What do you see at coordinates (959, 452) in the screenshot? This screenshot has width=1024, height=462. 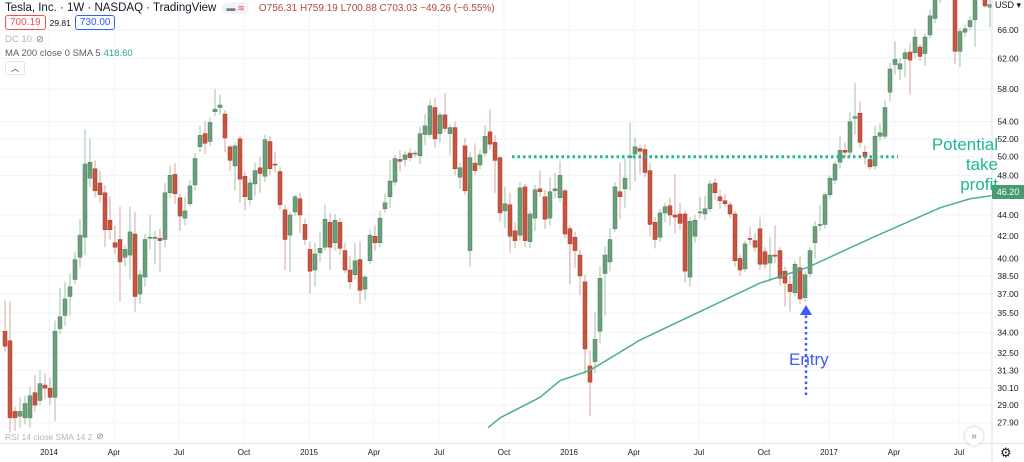 I see `time-tick-label: Jul` at bounding box center [959, 452].